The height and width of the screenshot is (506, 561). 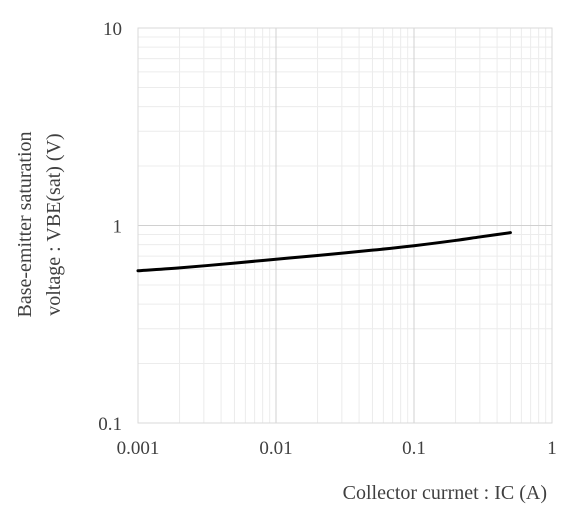 What do you see at coordinates (552, 448) in the screenshot?
I see `x-tick-label: 1` at bounding box center [552, 448].